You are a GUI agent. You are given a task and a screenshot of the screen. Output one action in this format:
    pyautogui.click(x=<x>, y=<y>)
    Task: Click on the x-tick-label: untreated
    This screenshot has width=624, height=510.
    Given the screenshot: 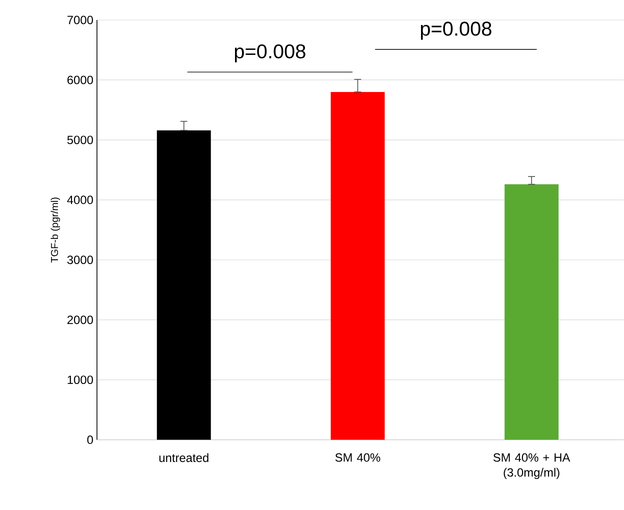 What is the action you would take?
    pyautogui.click(x=183, y=457)
    